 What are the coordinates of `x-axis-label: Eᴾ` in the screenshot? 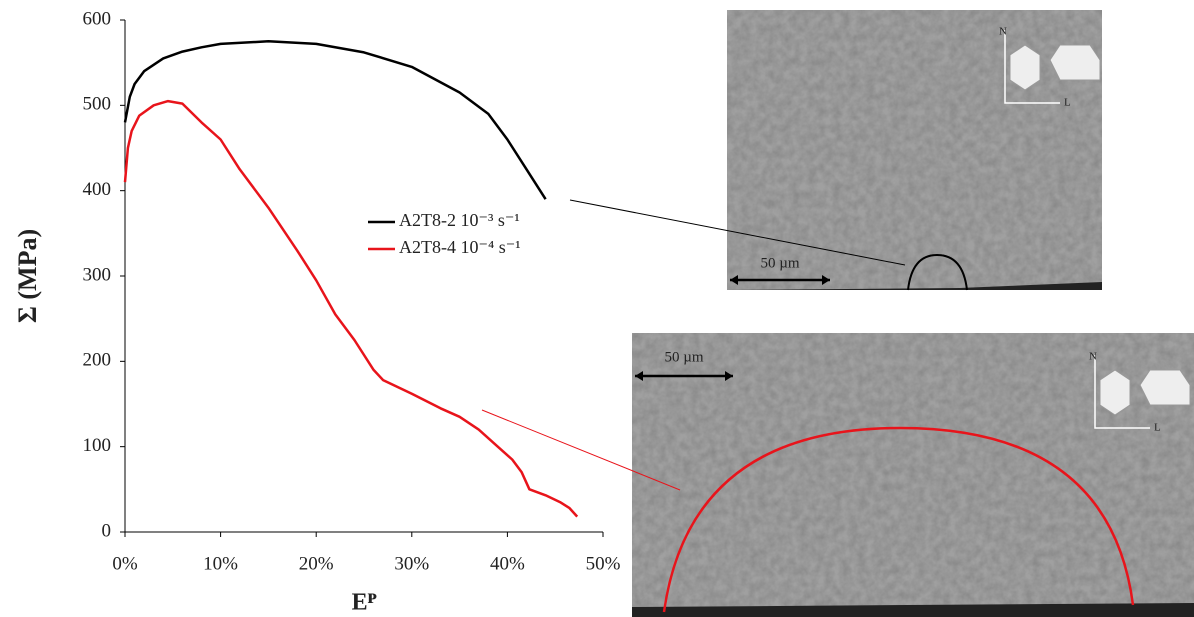 It's located at (364, 603).